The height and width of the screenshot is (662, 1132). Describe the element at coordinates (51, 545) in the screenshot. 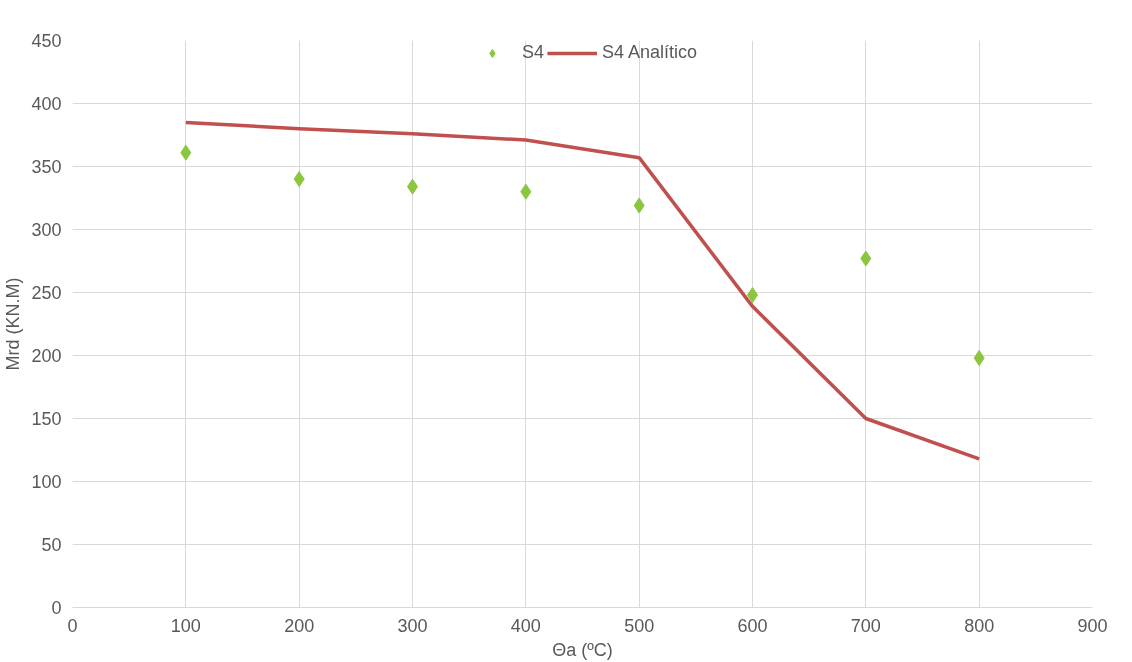

I see `y-tick-label: 50` at that location.